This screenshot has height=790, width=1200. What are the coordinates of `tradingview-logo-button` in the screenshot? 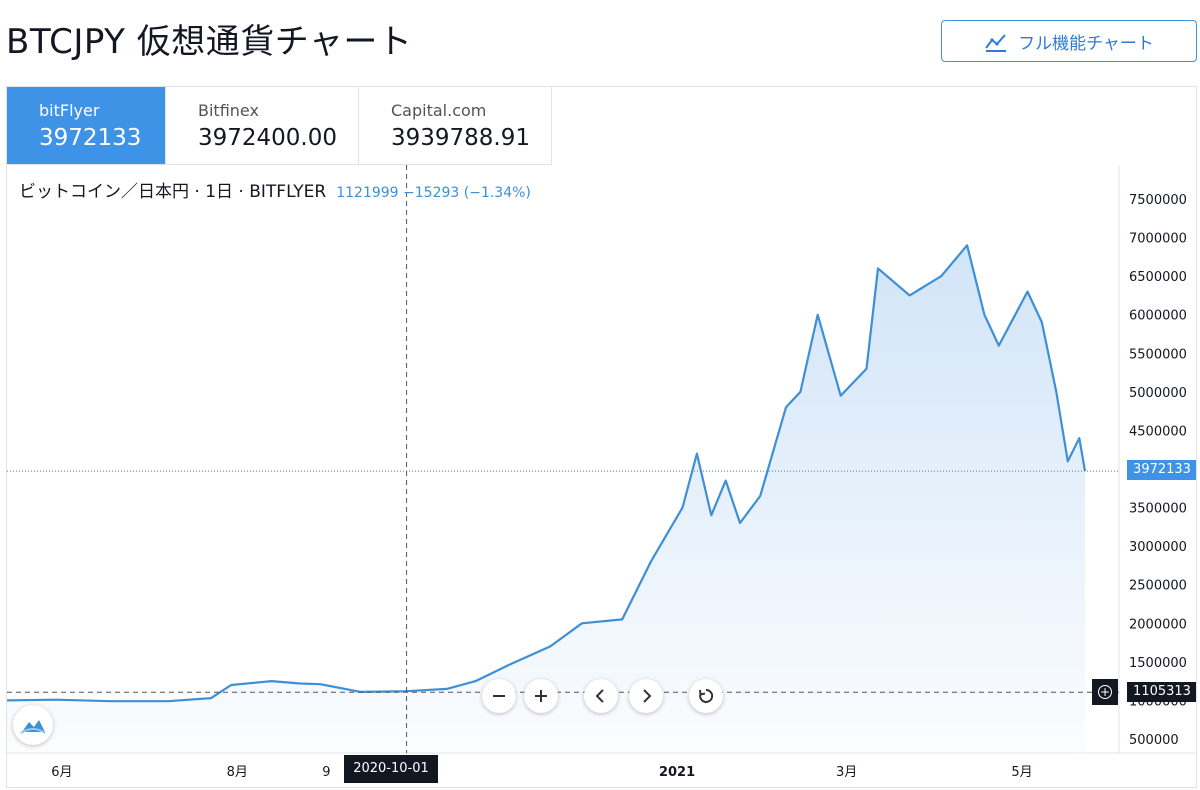 It's located at (33, 725).